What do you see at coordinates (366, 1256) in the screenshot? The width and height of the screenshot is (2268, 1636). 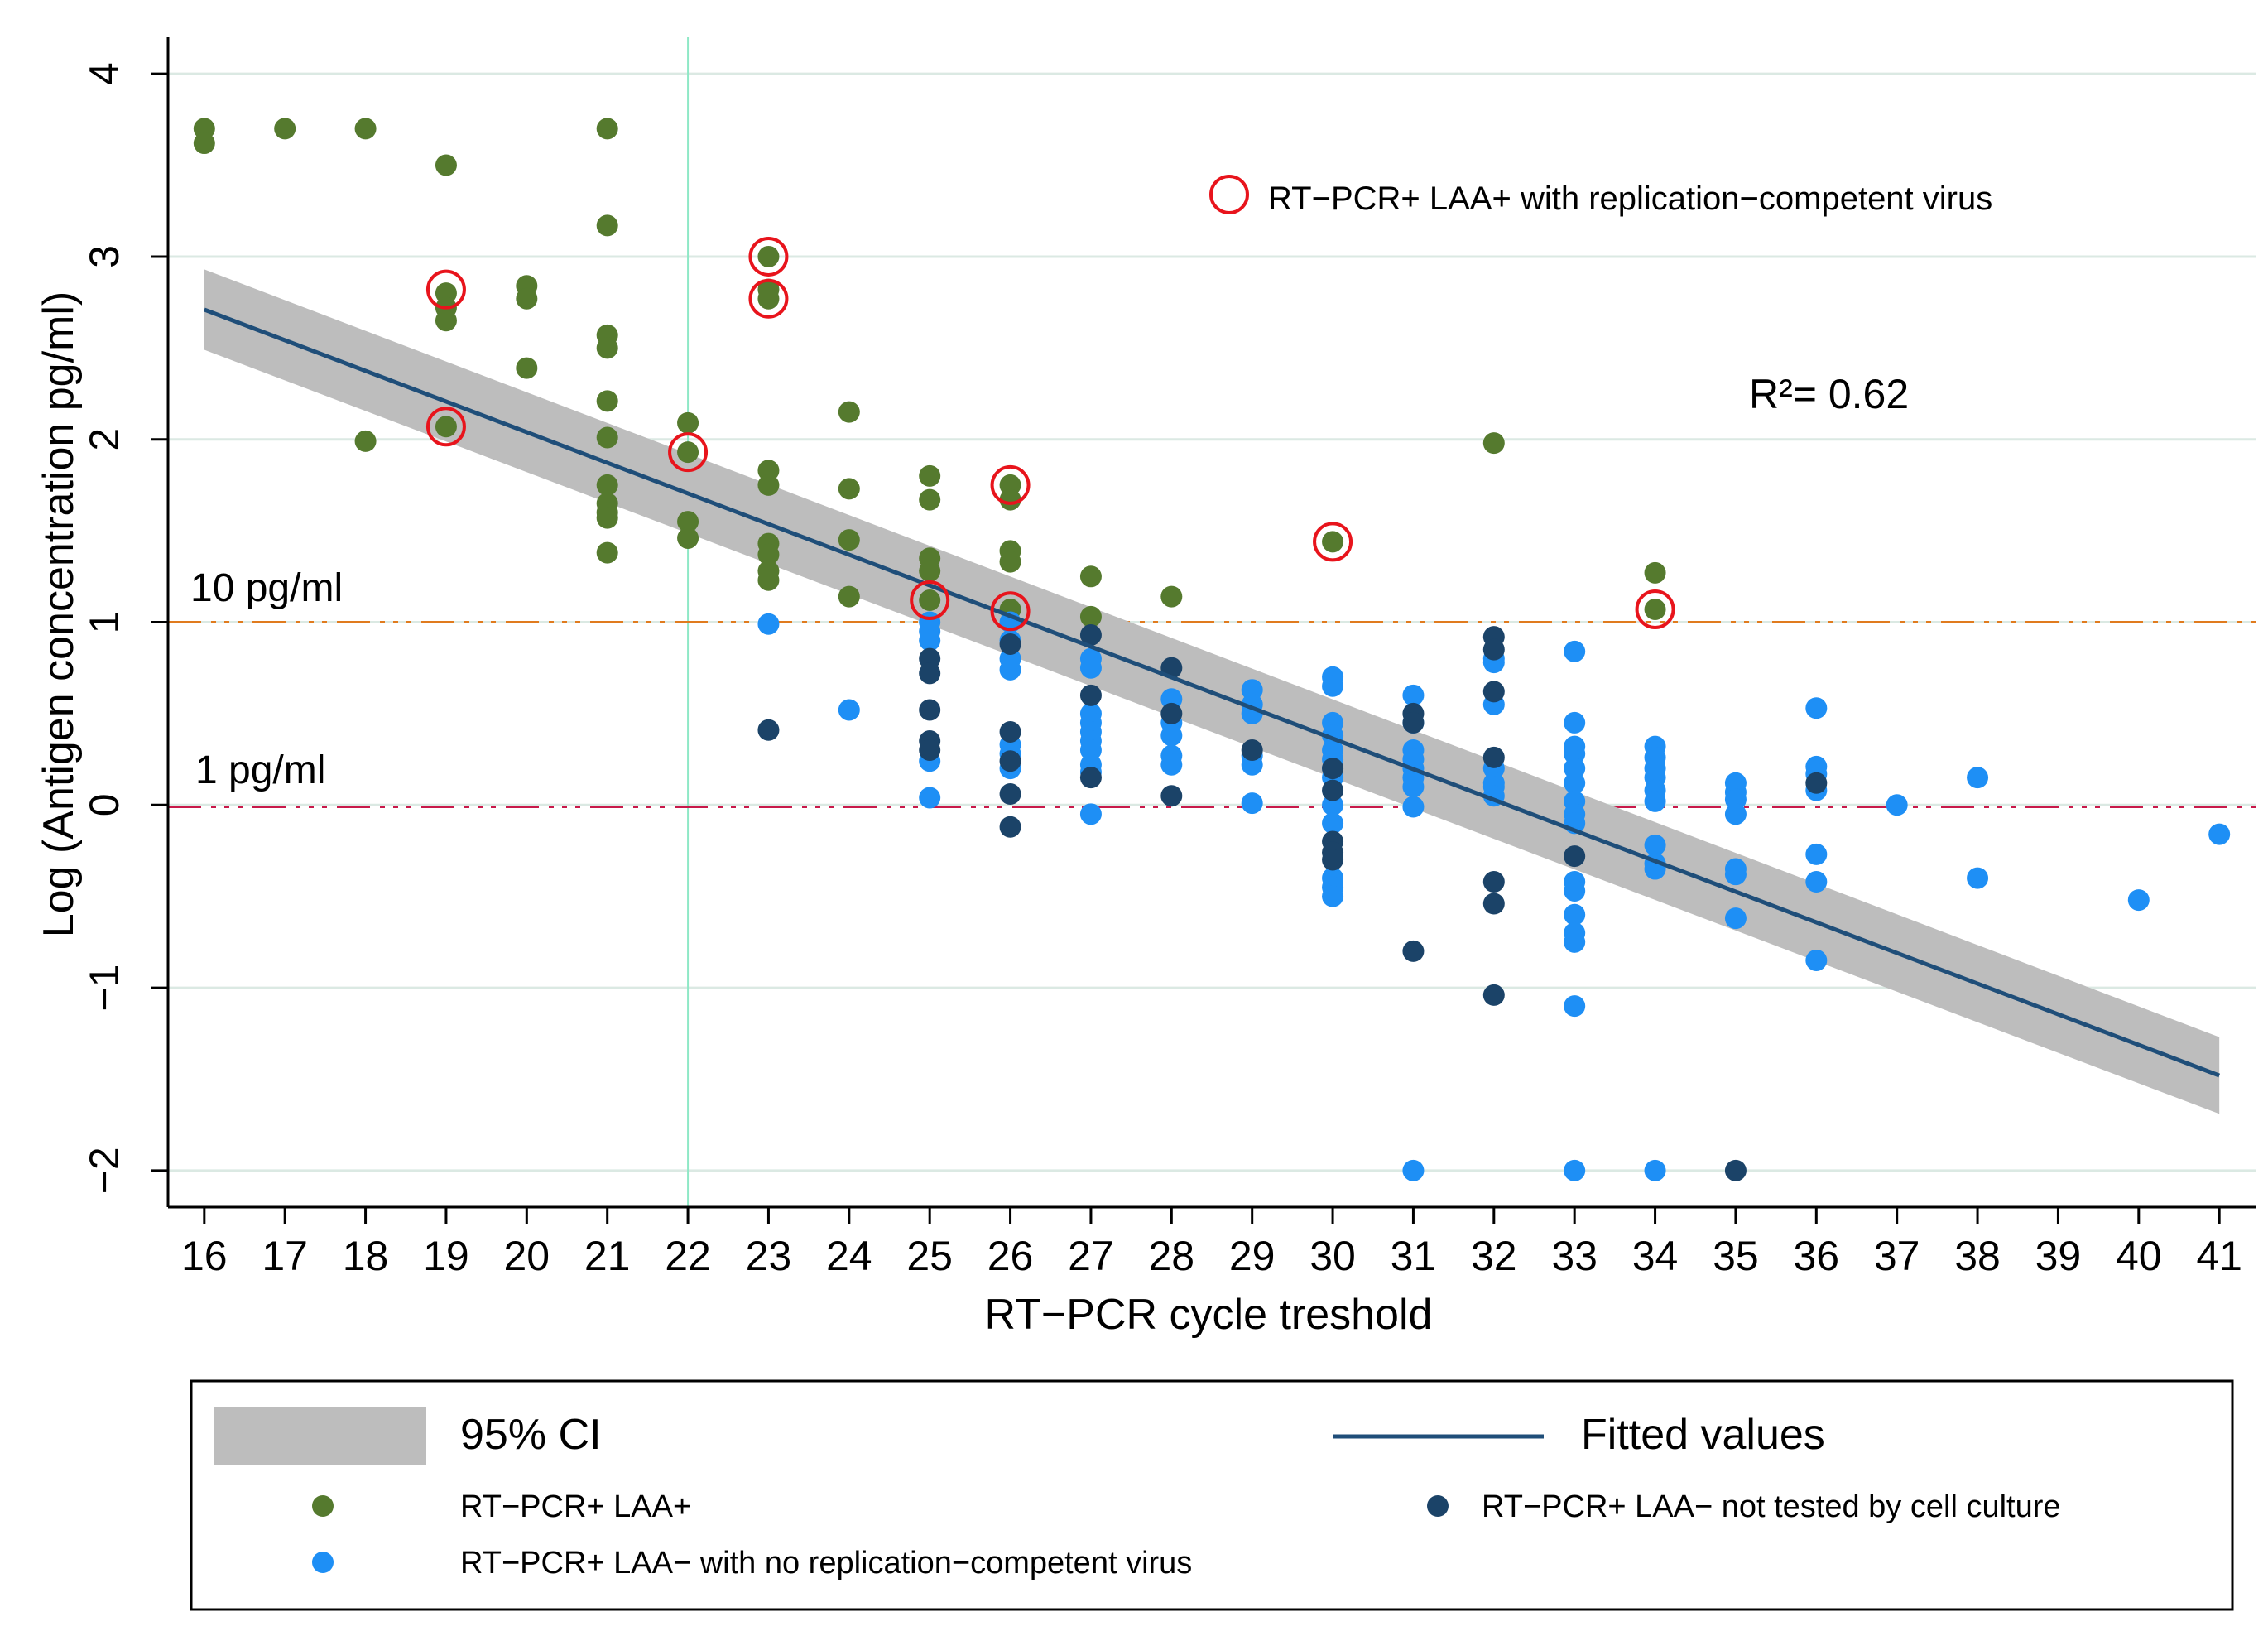 I see `x-tick-label: 18` at bounding box center [366, 1256].